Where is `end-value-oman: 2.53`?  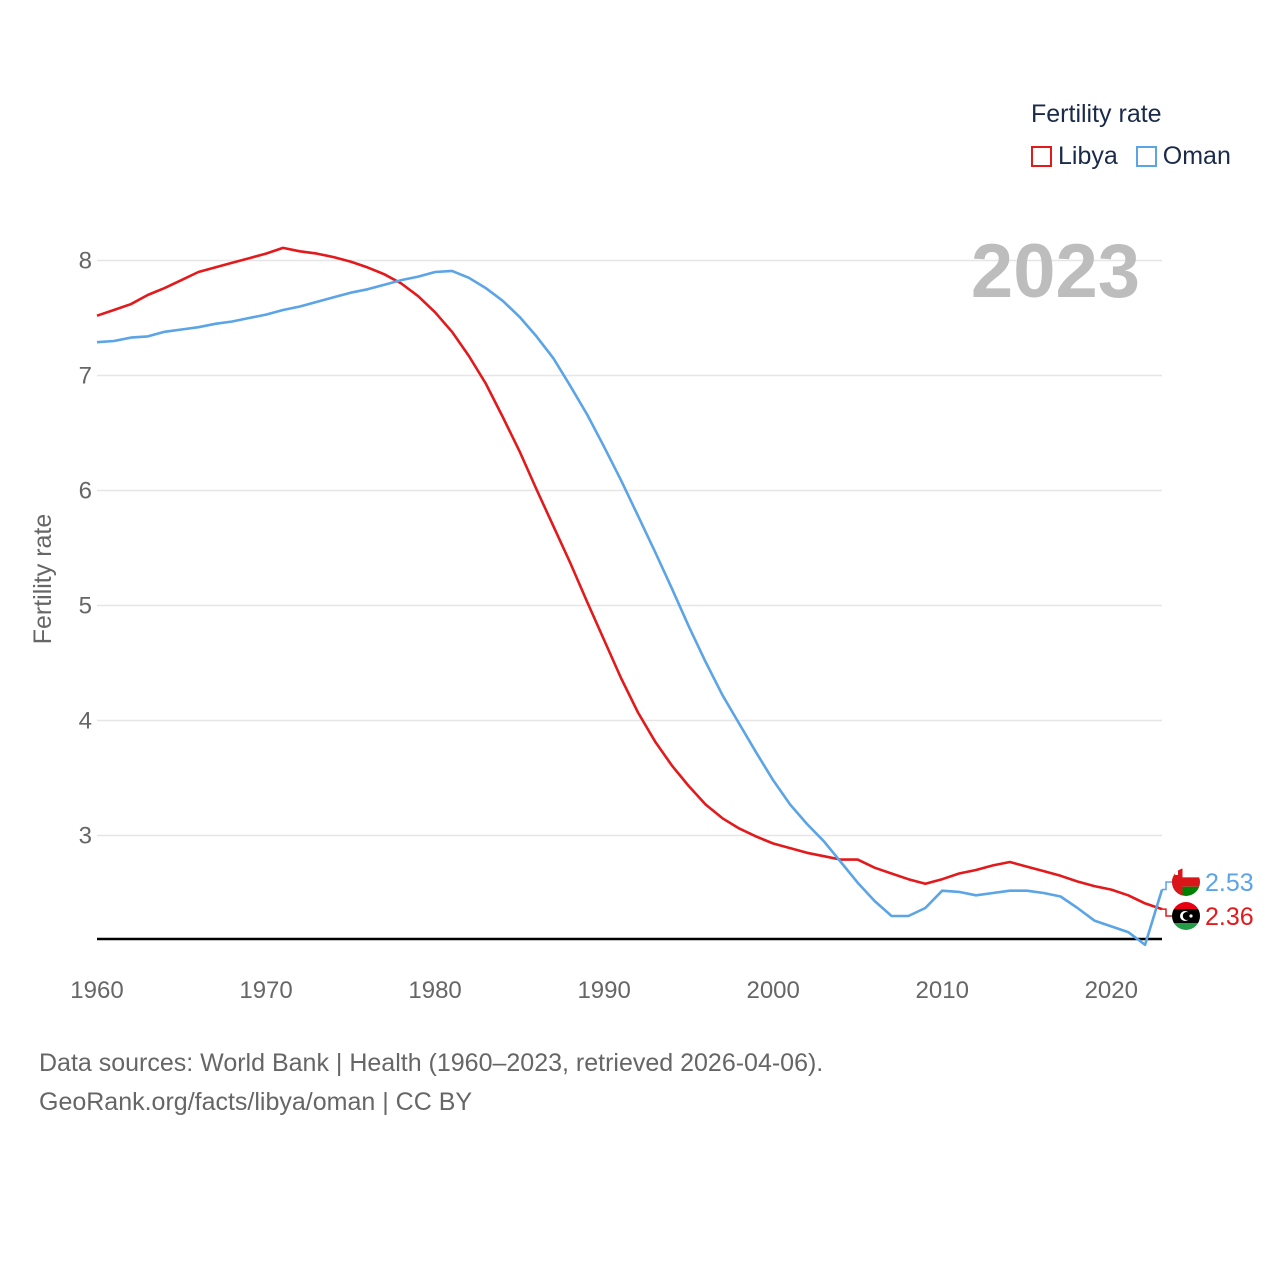
end-value-oman: 2.53 is located at coordinates (1229, 883).